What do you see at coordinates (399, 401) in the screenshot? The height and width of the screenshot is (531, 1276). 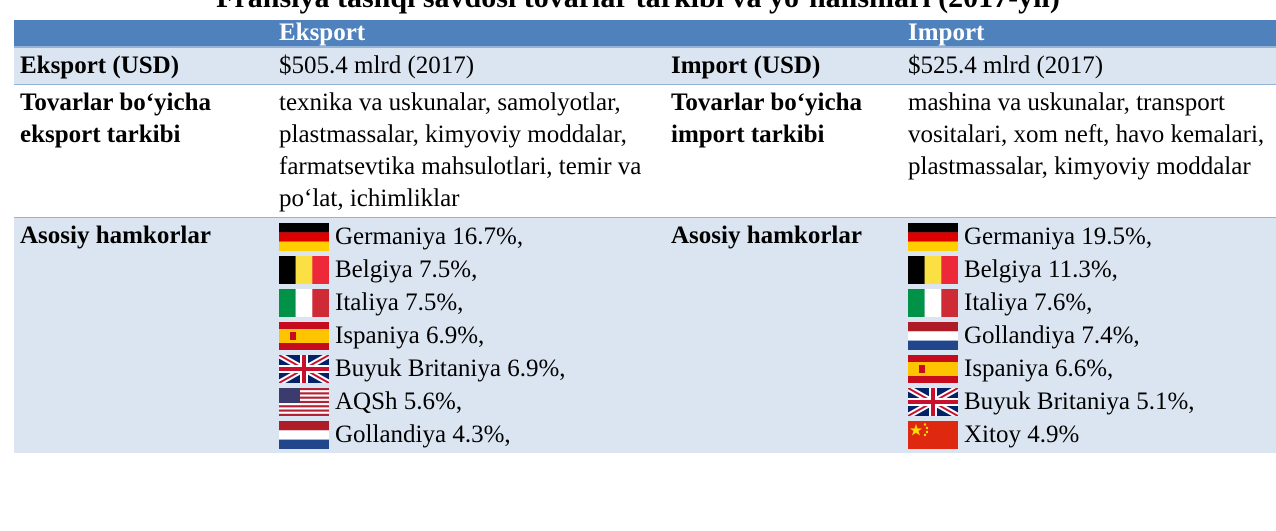 I see `partner-text: AQSh 5.6%,` at bounding box center [399, 401].